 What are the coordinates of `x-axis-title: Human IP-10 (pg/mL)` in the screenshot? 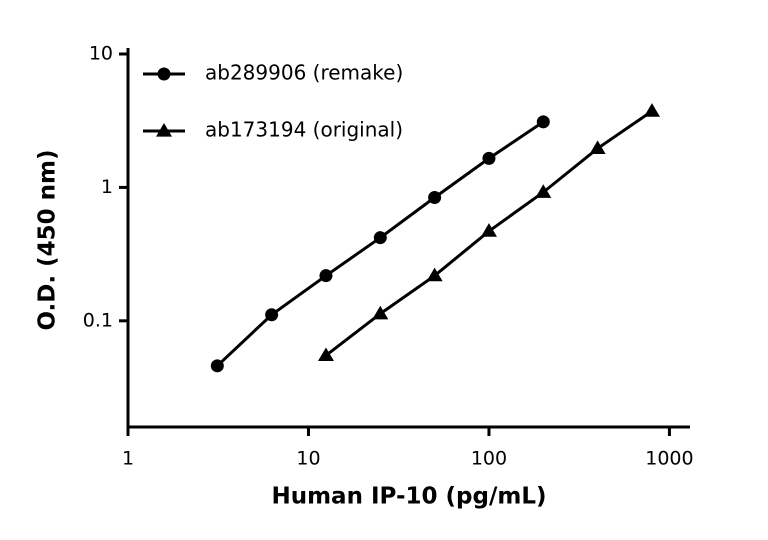 It's located at (408, 497).